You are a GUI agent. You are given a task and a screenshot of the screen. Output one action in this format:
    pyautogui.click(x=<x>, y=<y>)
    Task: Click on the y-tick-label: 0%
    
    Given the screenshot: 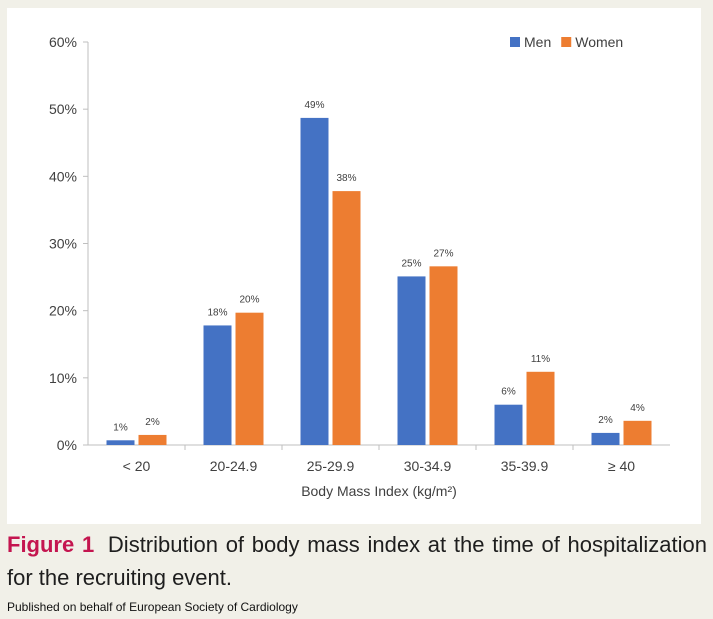 What is the action you would take?
    pyautogui.click(x=67, y=445)
    